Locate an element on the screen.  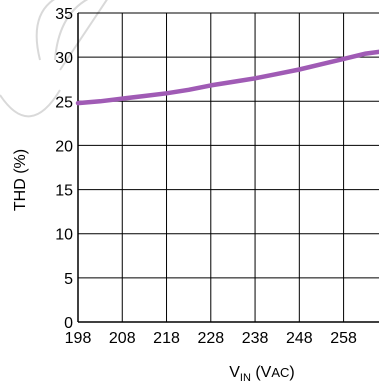
x-tick-labels: 198 208 218 228 238 248 258 is located at coordinates (211, 338).